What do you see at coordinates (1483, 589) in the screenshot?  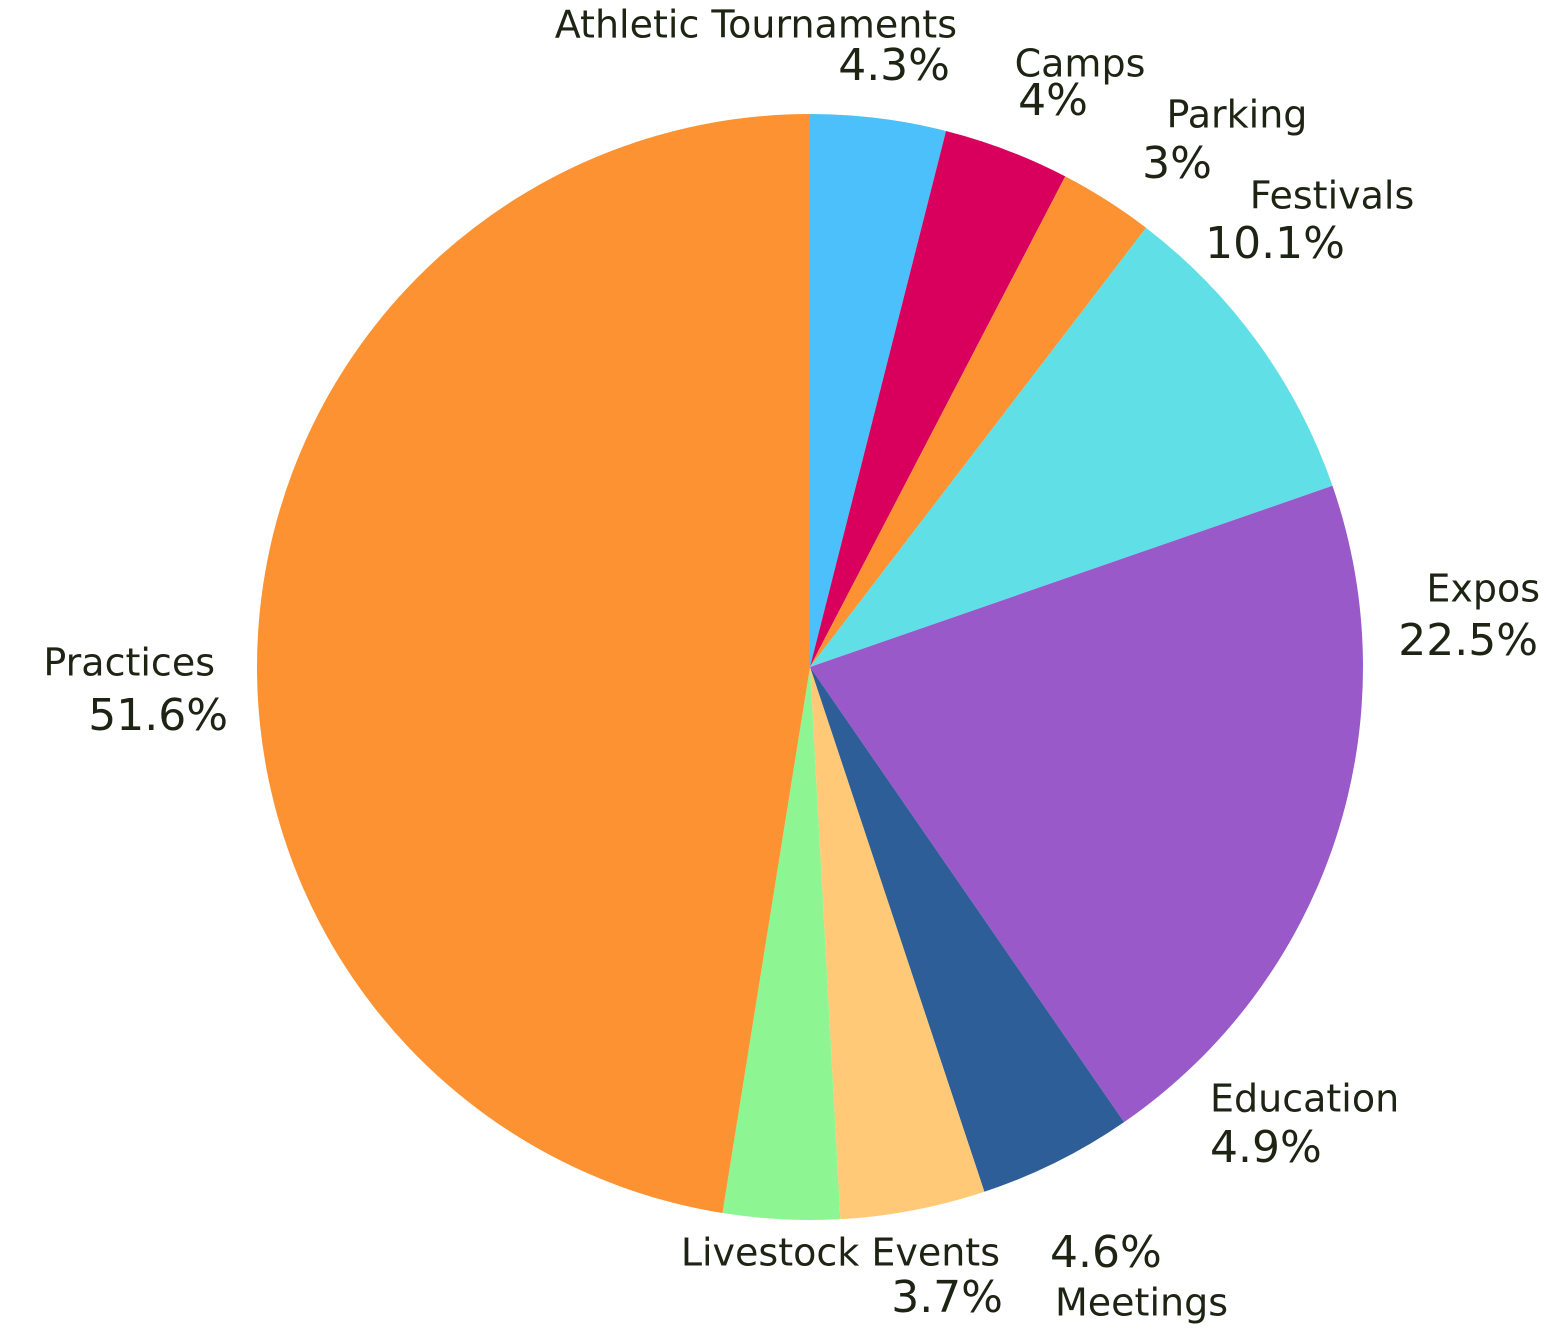 I see `slice-label: Expos` at bounding box center [1483, 589].